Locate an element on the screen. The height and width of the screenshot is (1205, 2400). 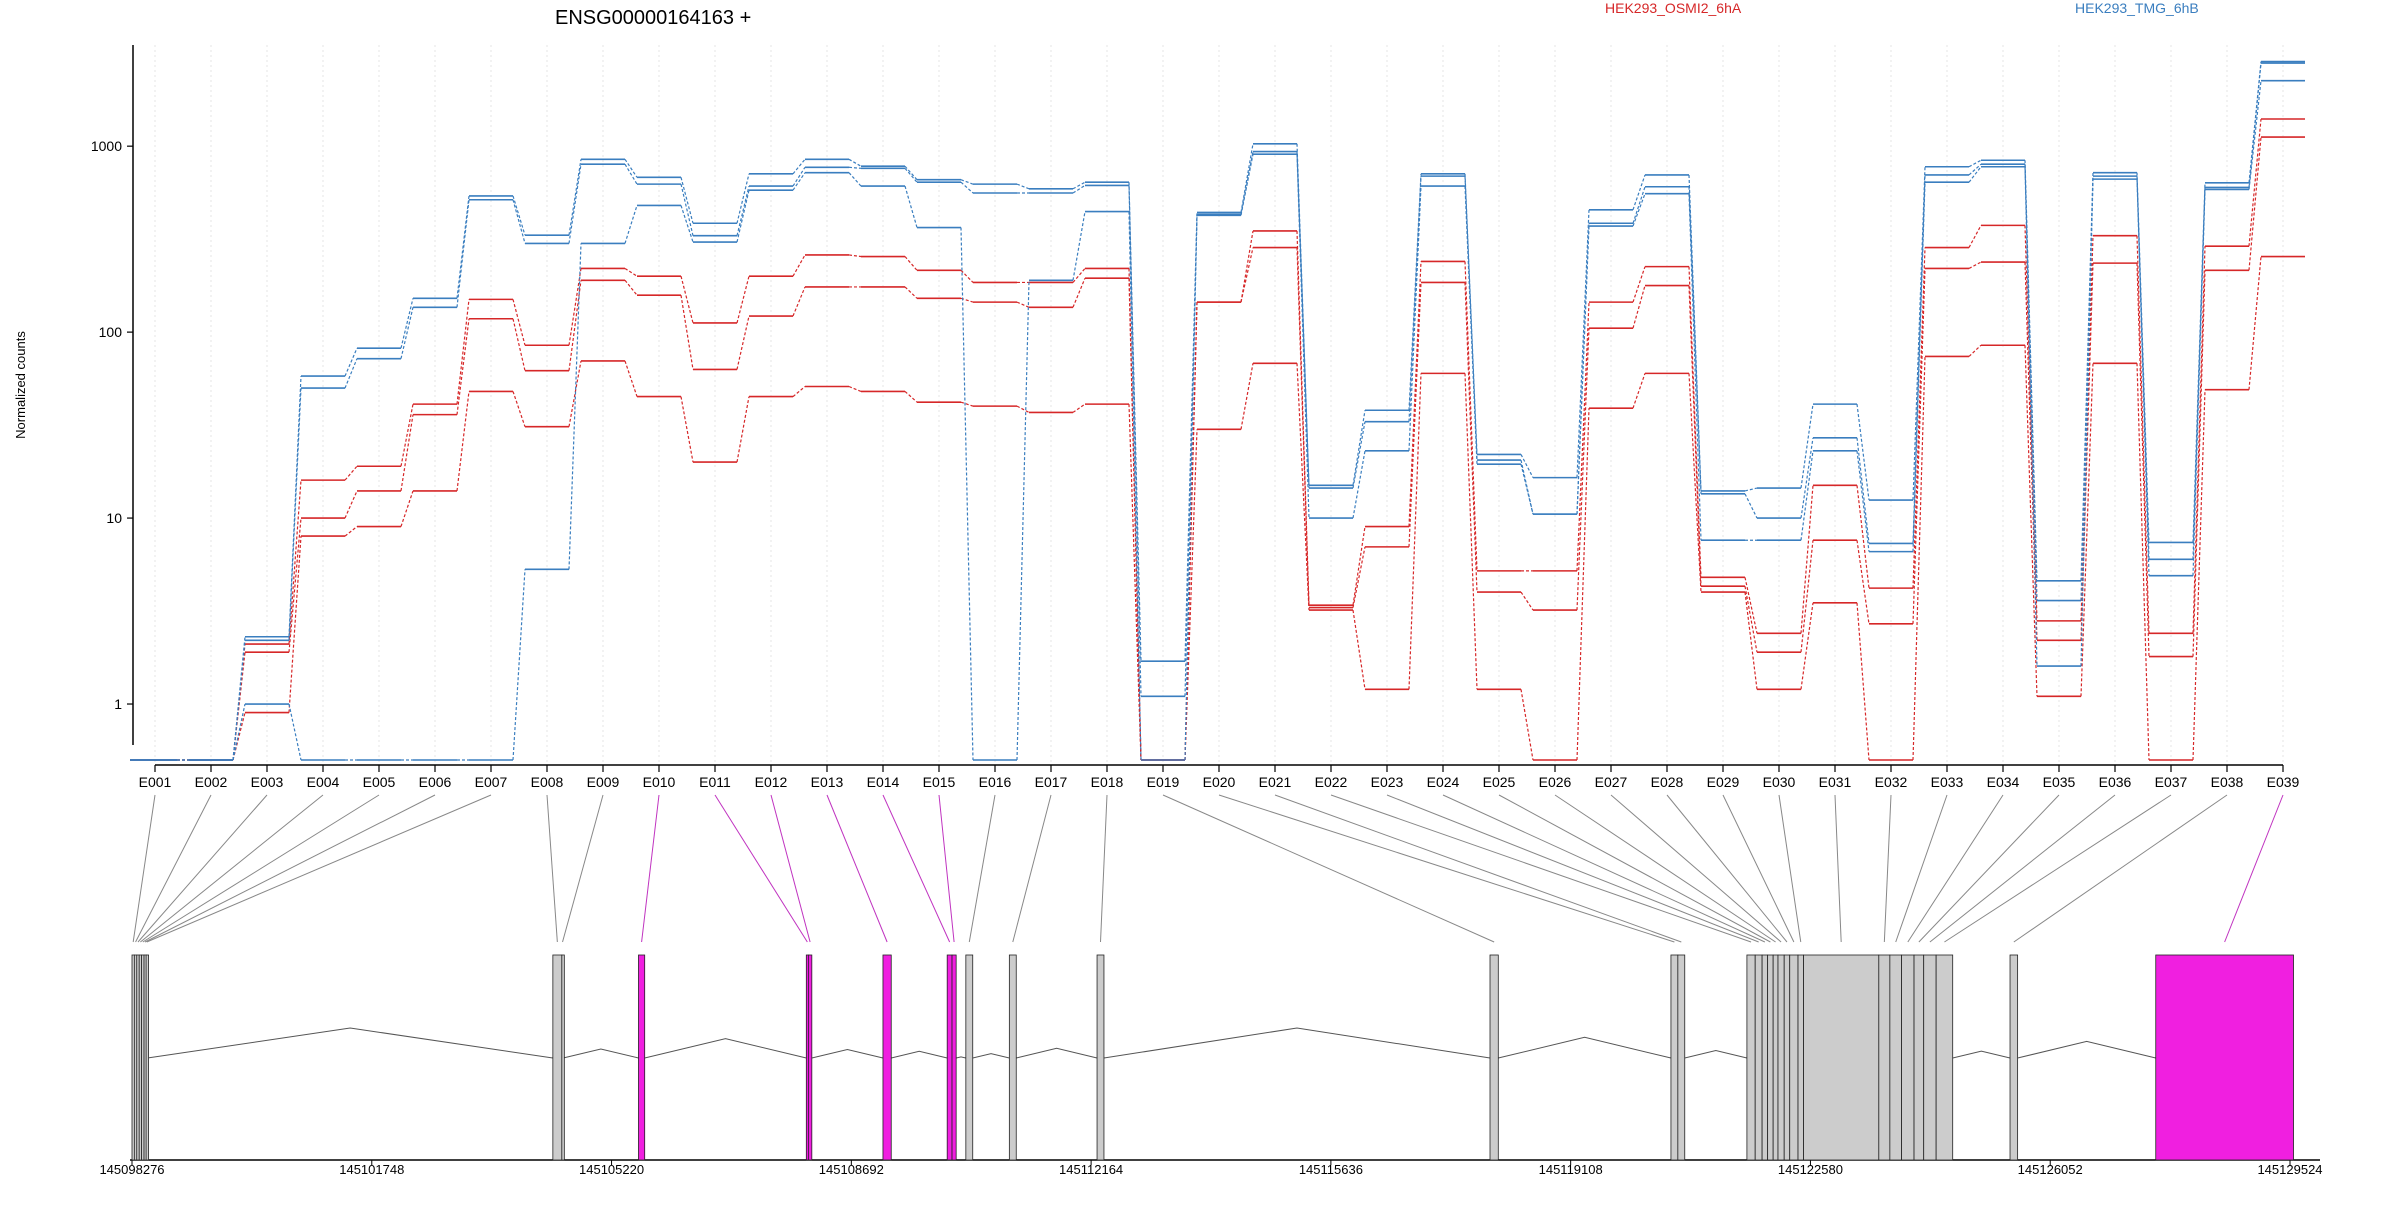
coordinate-tick-label: 145098276 is located at coordinates (131, 1169).